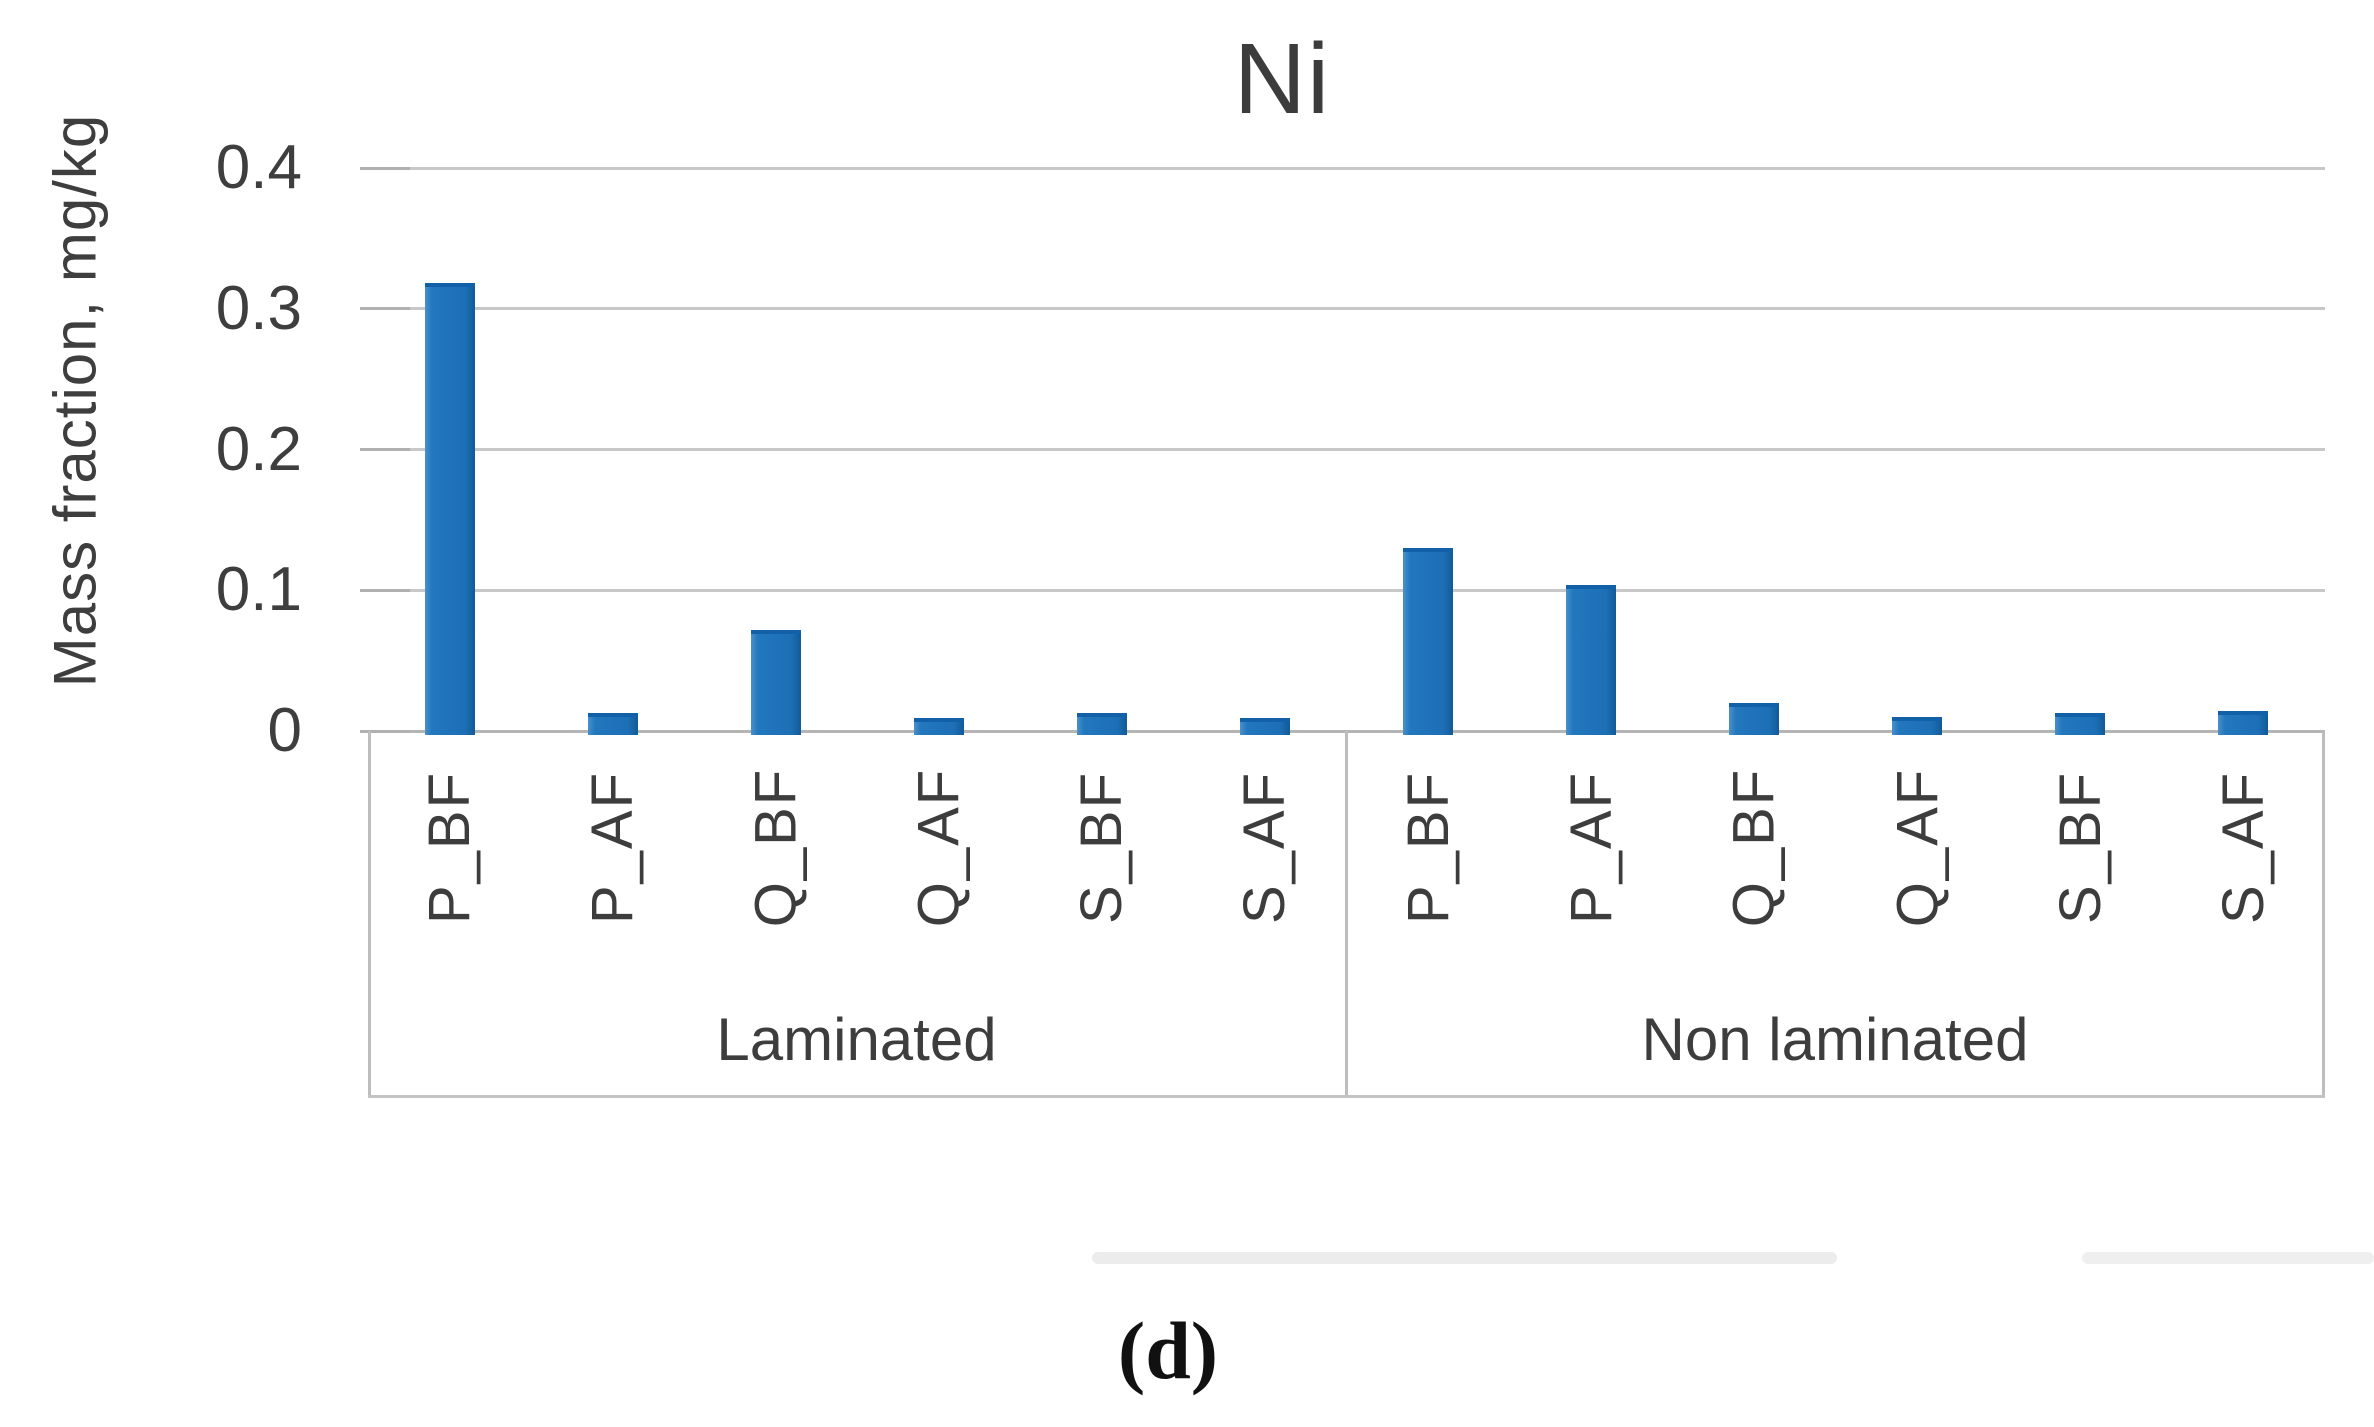 This screenshot has height=1427, width=2374. Describe the element at coordinates (1168, 1350) in the screenshot. I see `figure-caption: (d)` at that location.